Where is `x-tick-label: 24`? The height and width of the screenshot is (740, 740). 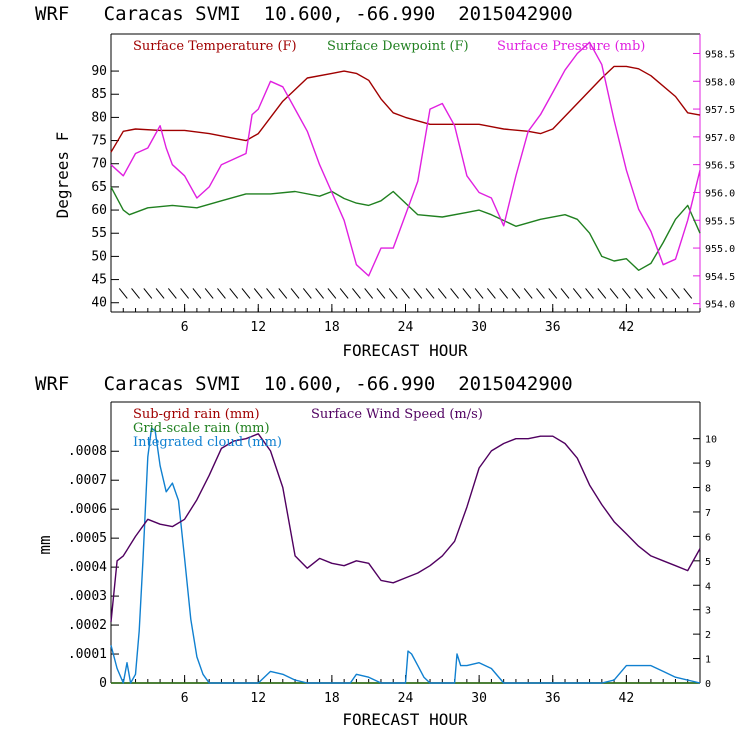
x-tick-label: 24 is located at coordinates (406, 698).